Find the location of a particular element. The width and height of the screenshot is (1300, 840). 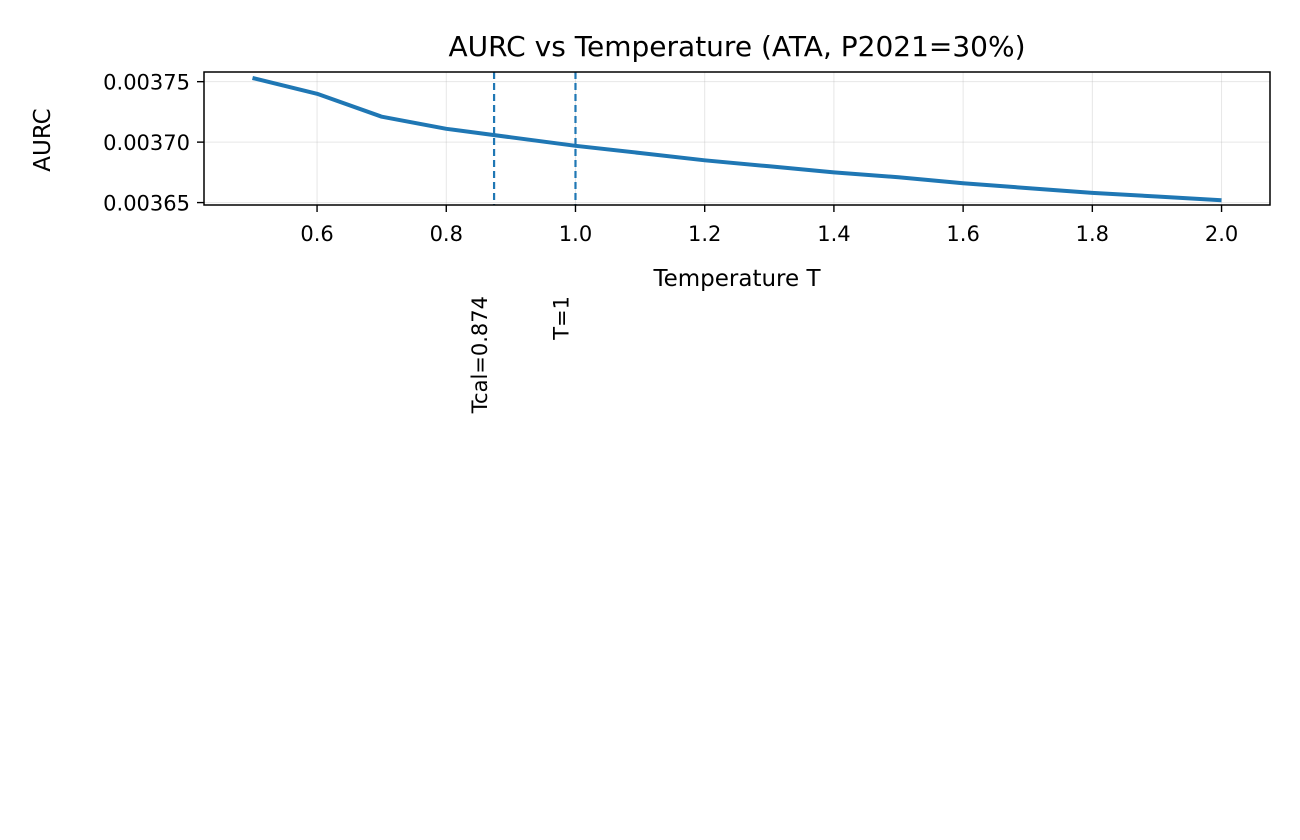

y-tick-label: 0.00370 is located at coordinates (146, 143).